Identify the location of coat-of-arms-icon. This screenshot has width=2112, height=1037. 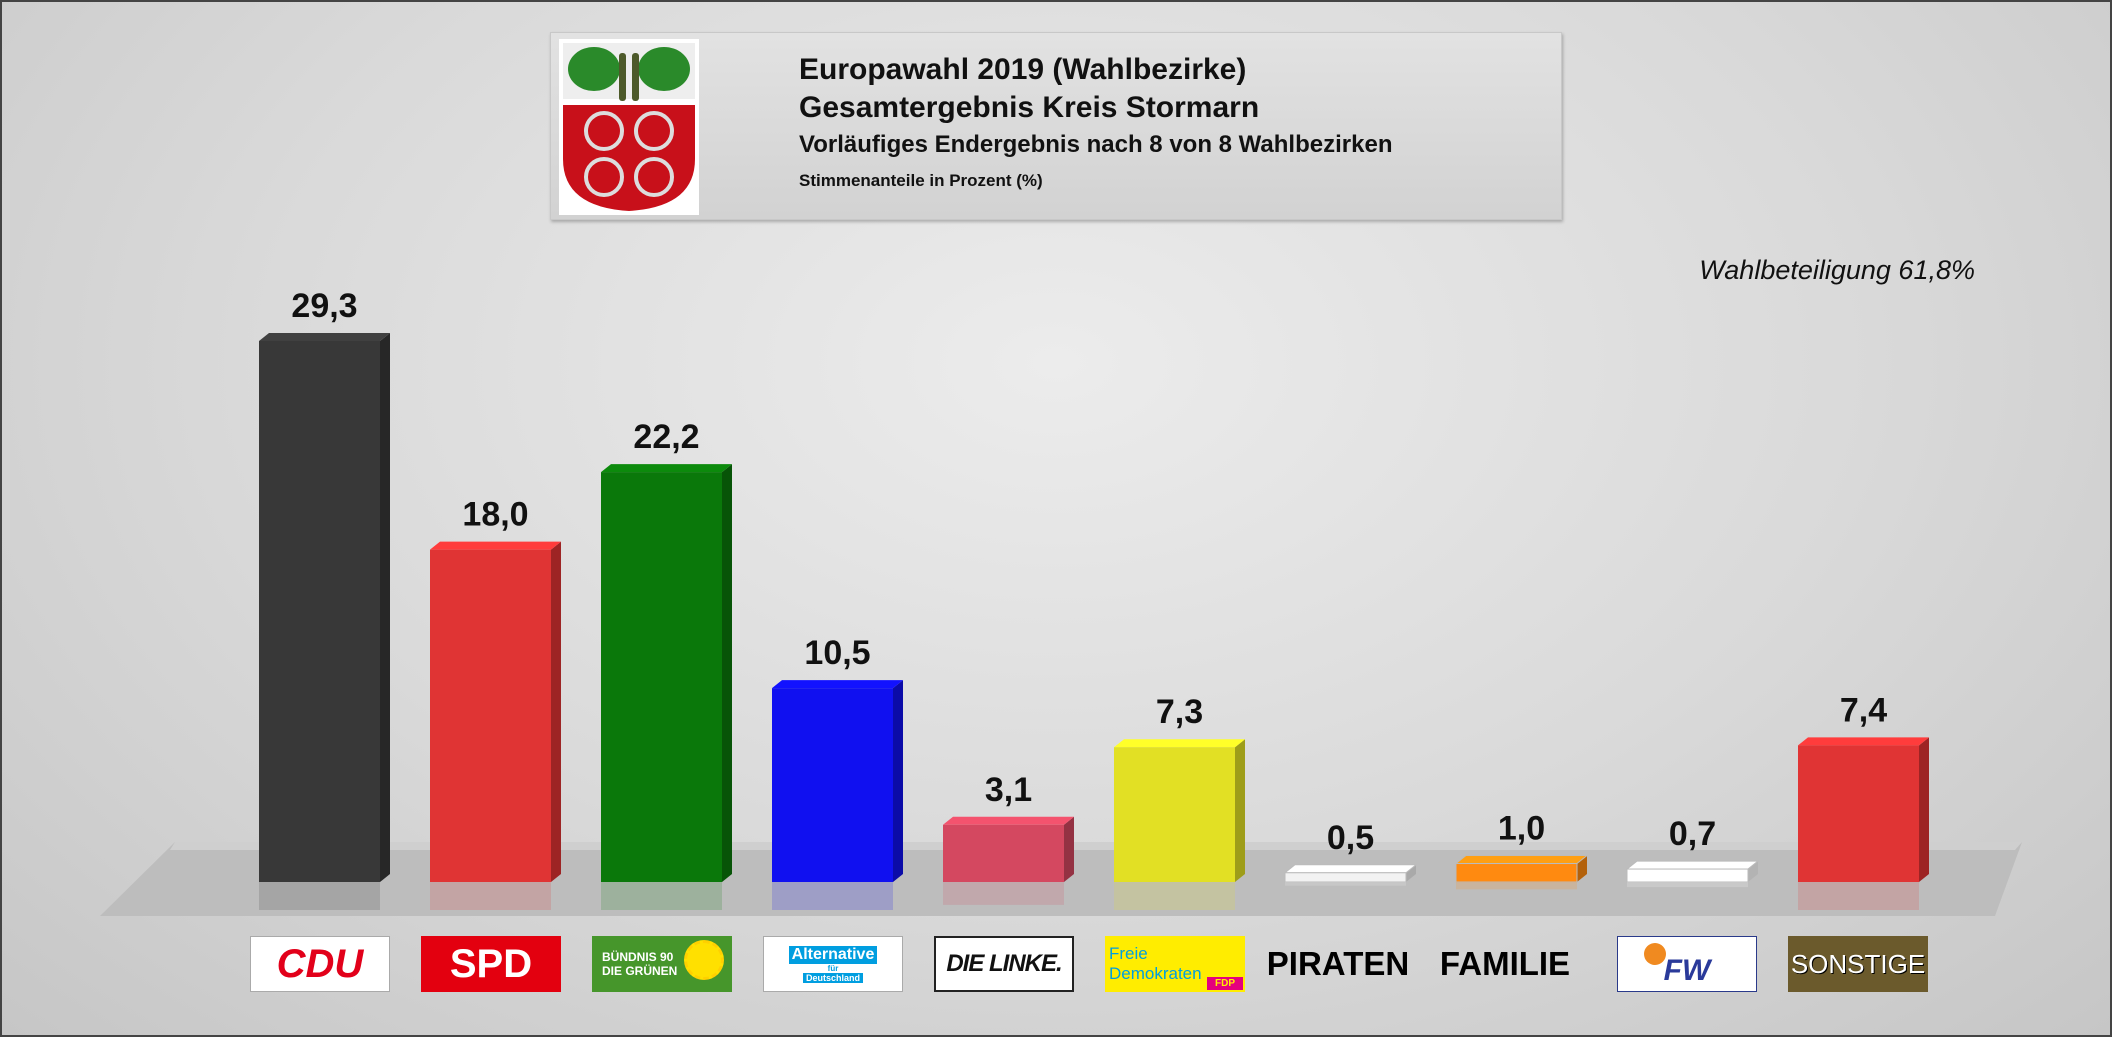
(629, 127).